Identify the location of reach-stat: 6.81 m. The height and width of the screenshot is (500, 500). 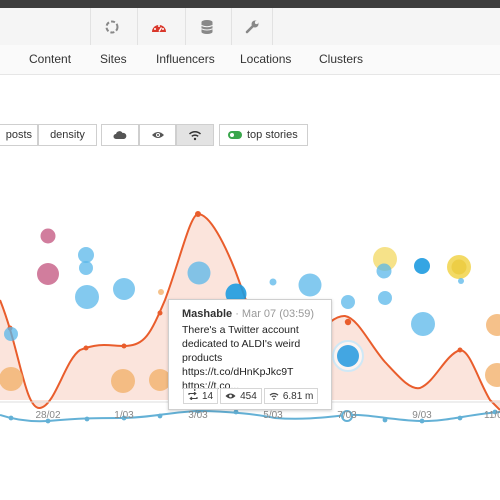
(291, 396).